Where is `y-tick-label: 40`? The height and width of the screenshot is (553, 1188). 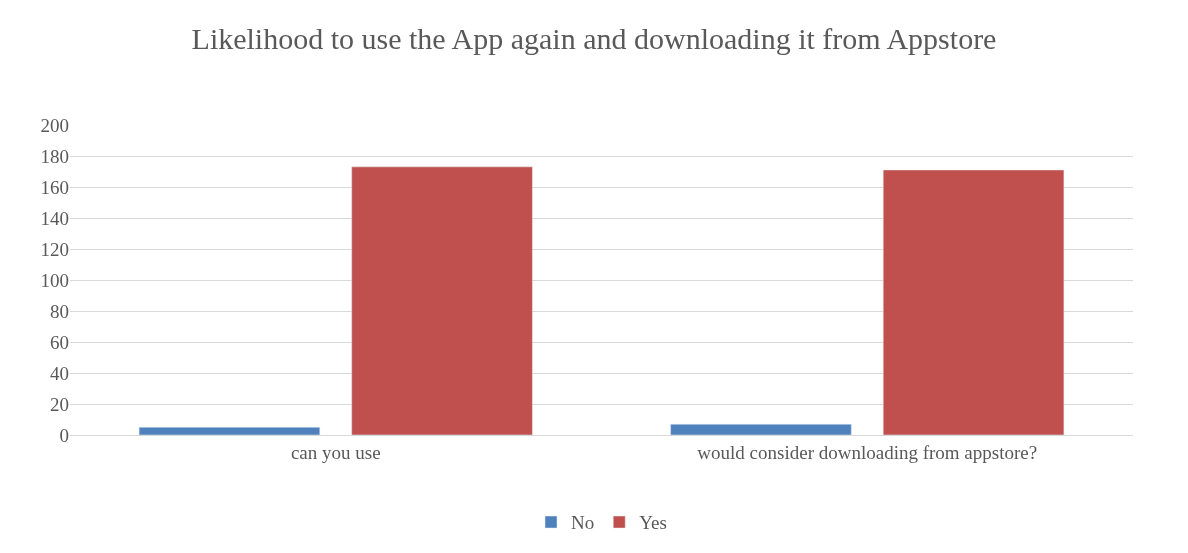
y-tick-label: 40 is located at coordinates (59, 373).